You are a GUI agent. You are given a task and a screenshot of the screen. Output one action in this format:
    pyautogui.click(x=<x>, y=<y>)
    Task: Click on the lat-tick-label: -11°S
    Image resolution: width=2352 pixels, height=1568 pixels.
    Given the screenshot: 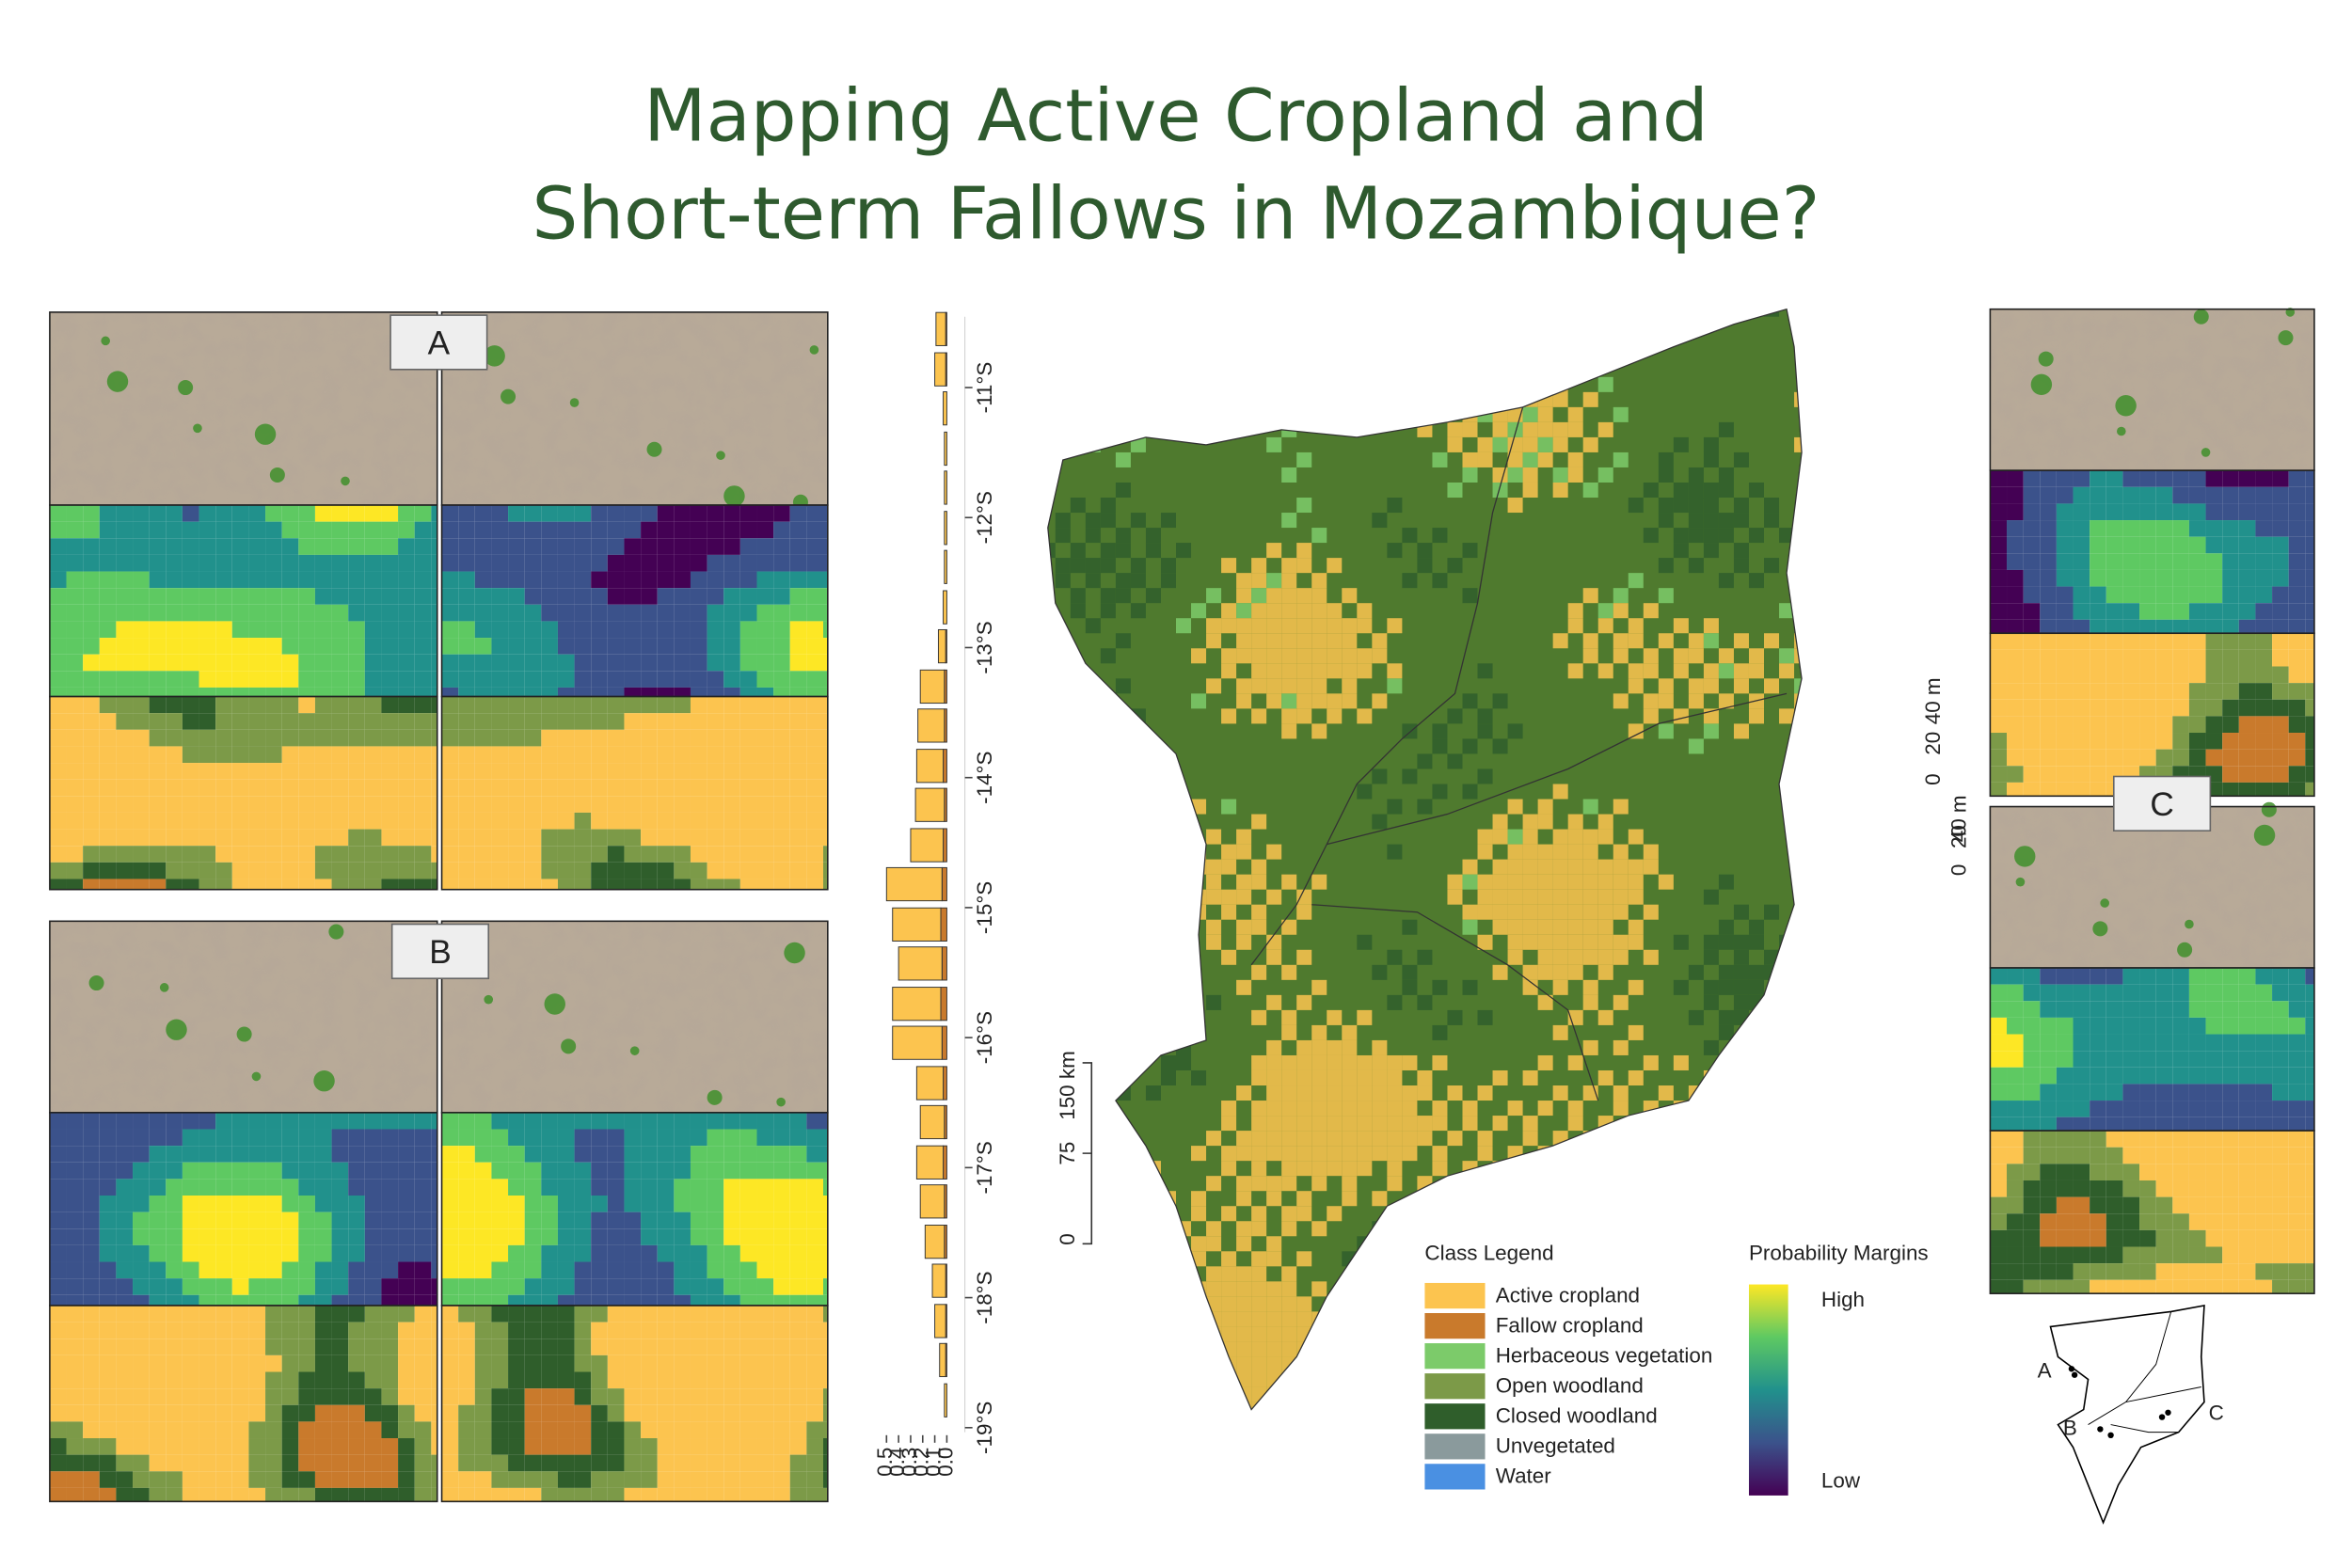 What is the action you would take?
    pyautogui.click(x=984, y=388)
    